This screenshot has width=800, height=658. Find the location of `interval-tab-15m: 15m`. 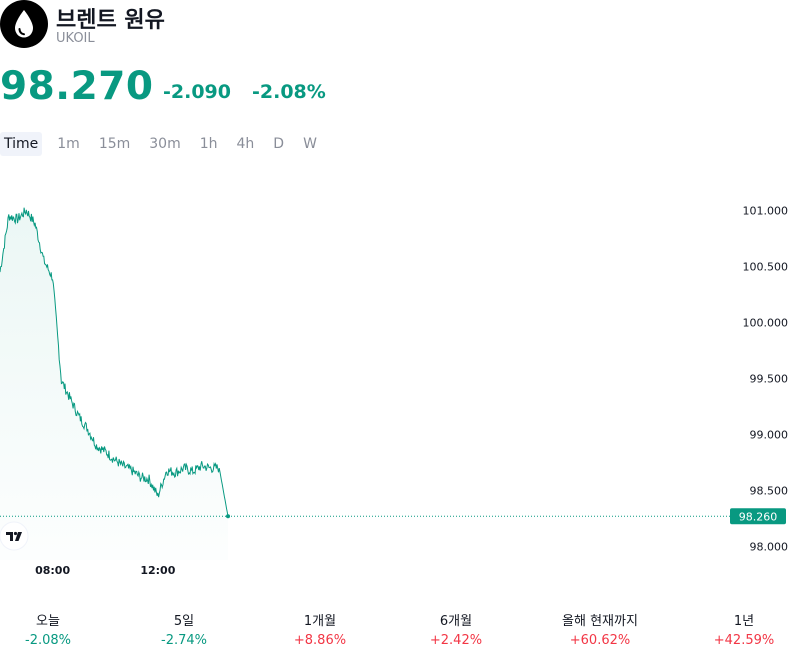

interval-tab-15m: 15m is located at coordinates (114, 144).